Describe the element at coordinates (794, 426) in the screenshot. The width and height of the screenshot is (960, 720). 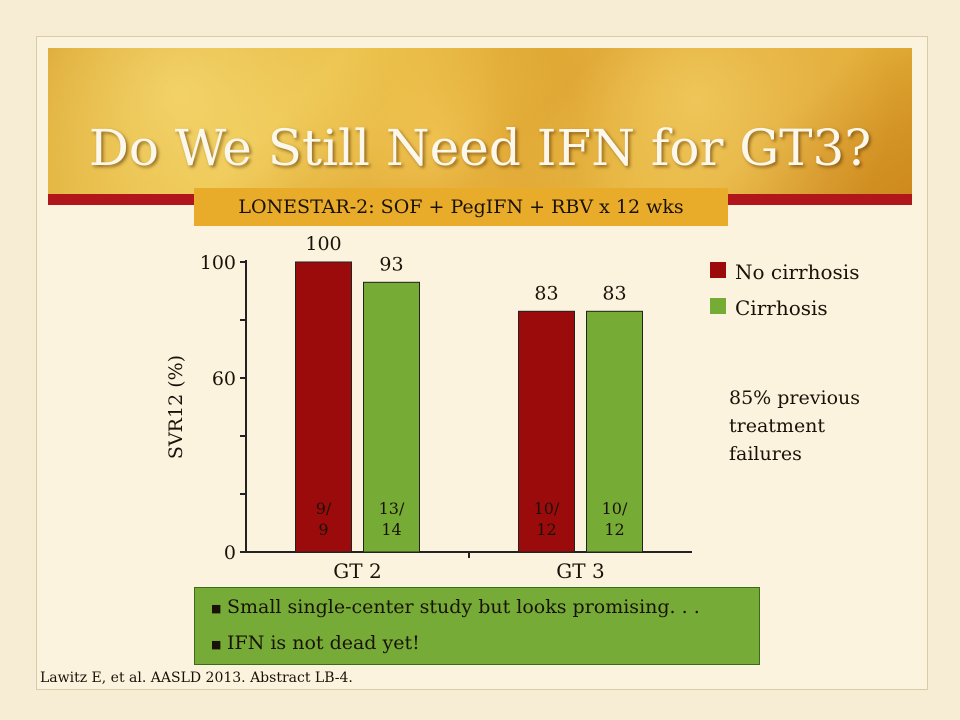
I see `previous-failures-note: 85% previous treatment failures` at that location.